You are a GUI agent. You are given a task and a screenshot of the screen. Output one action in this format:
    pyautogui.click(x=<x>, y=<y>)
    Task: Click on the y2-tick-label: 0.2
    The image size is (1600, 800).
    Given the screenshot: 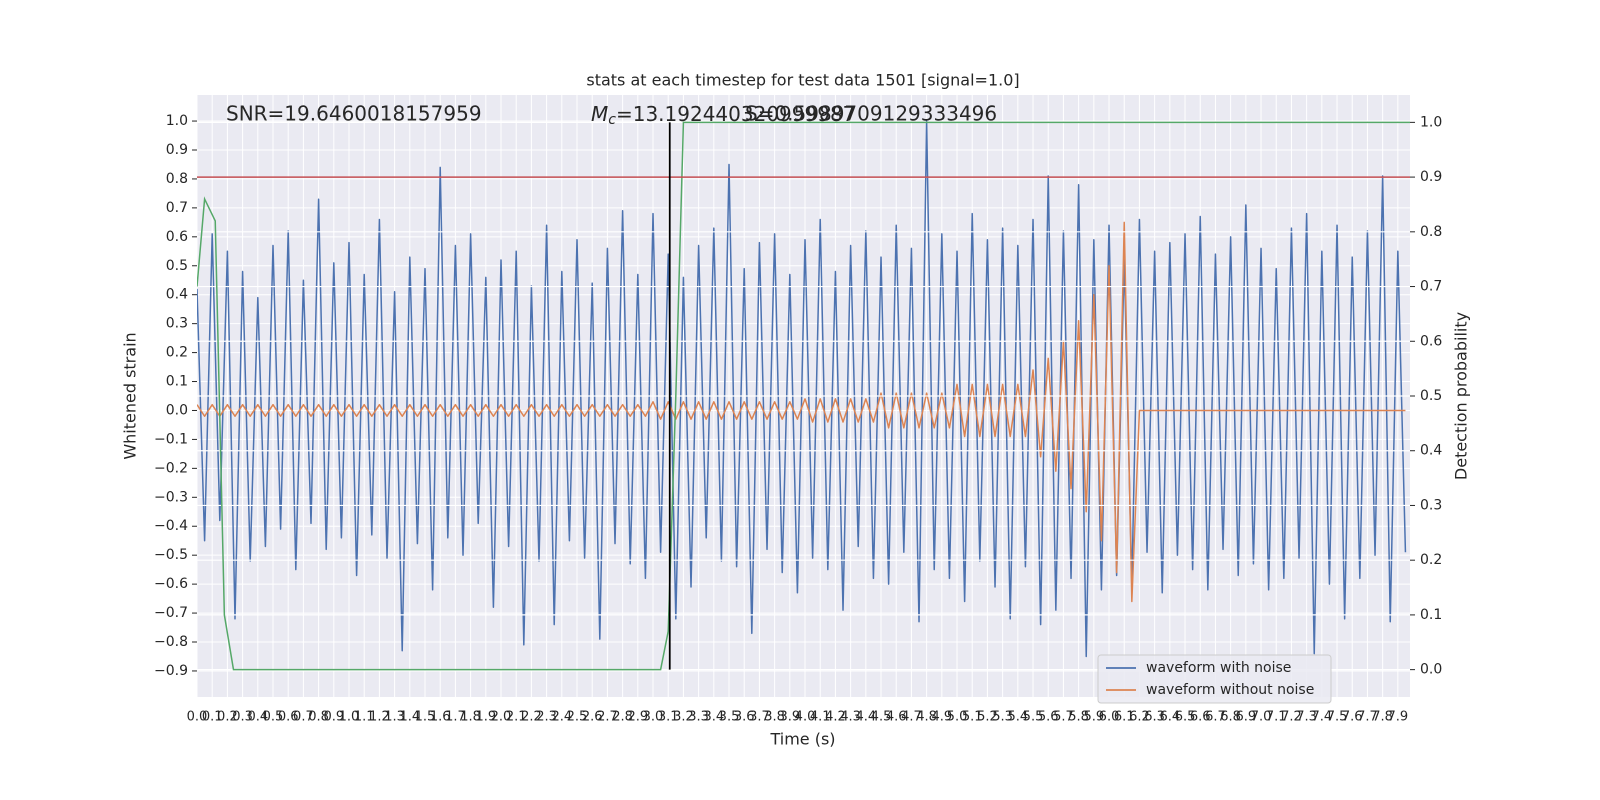 What is the action you would take?
    pyautogui.click(x=1431, y=560)
    